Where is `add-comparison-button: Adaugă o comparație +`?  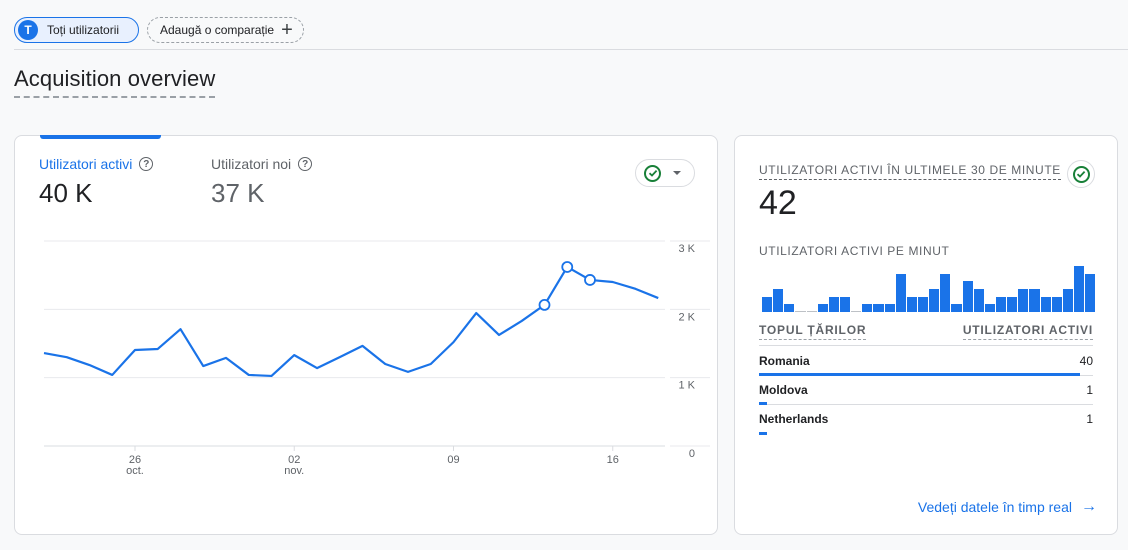 add-comparison-button: Adaugă o comparație + is located at coordinates (225, 30).